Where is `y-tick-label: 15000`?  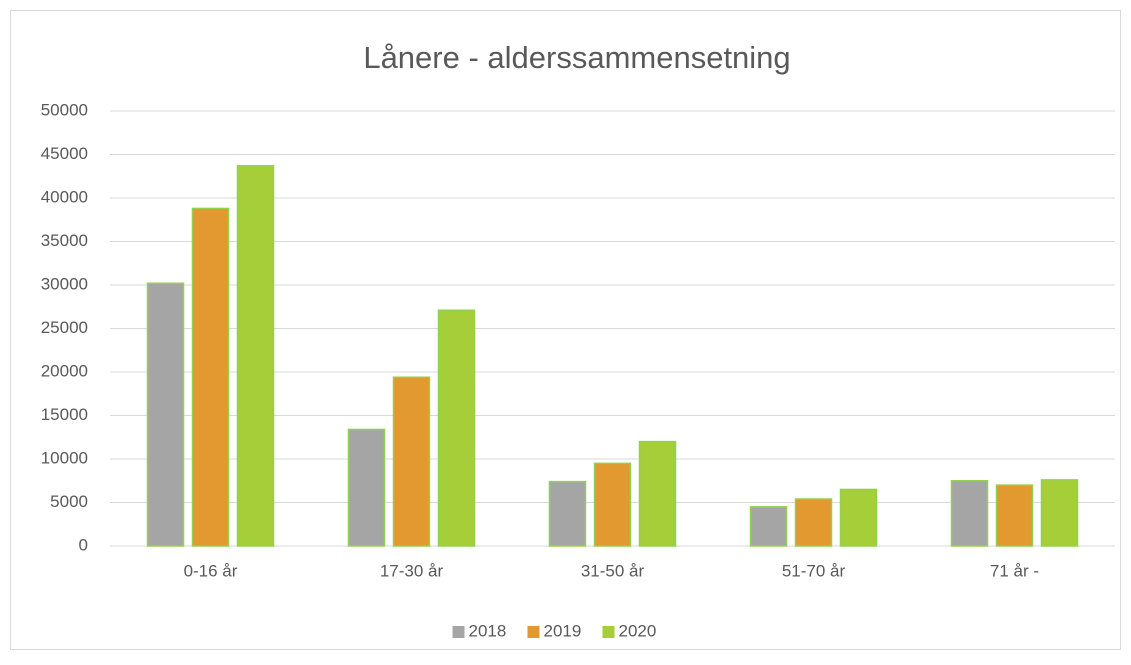 y-tick-label: 15000 is located at coordinates (64, 414).